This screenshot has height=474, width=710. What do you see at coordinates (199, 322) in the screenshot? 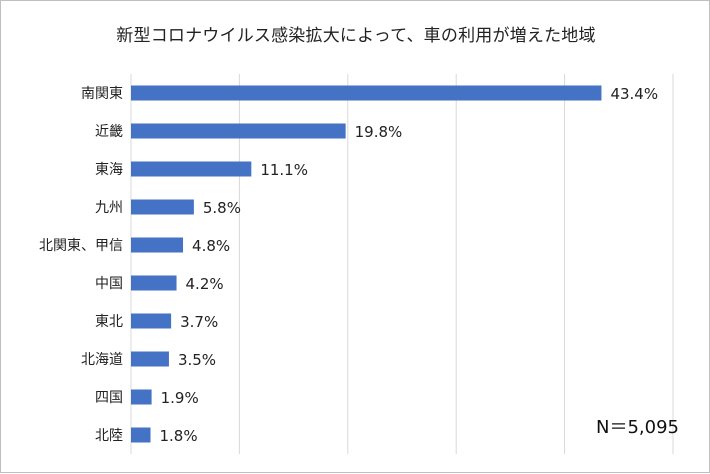
I see `value-label: 3.7%` at bounding box center [199, 322].